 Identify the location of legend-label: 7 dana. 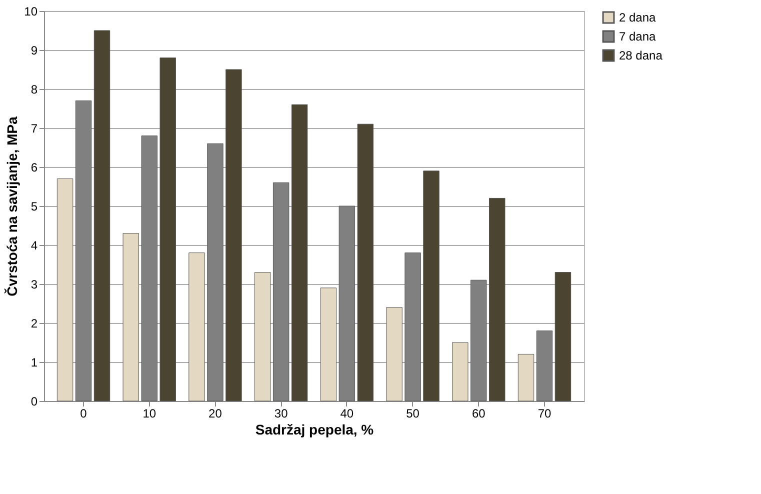
(637, 37).